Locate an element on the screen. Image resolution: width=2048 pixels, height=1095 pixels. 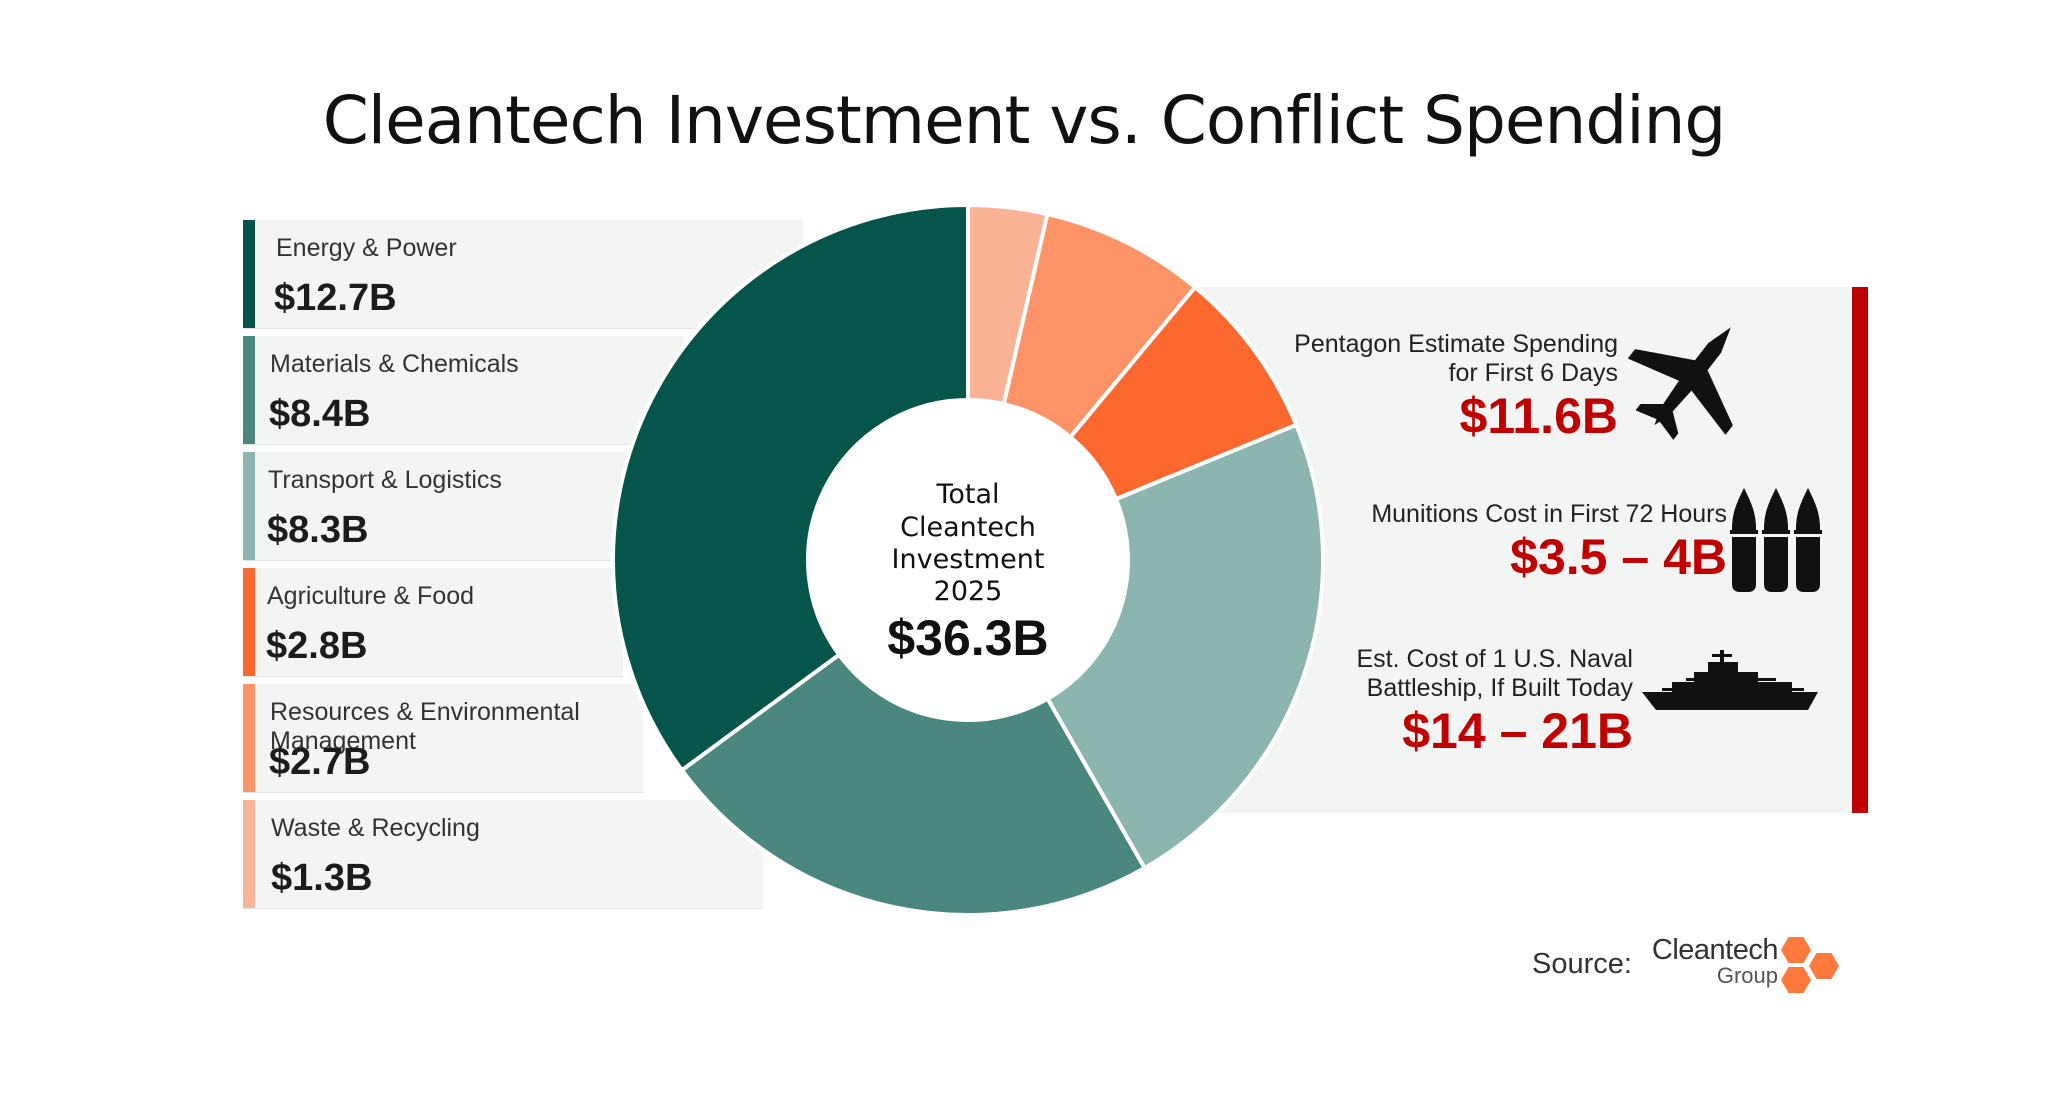
legend-value: $1.3B is located at coordinates (322, 878).